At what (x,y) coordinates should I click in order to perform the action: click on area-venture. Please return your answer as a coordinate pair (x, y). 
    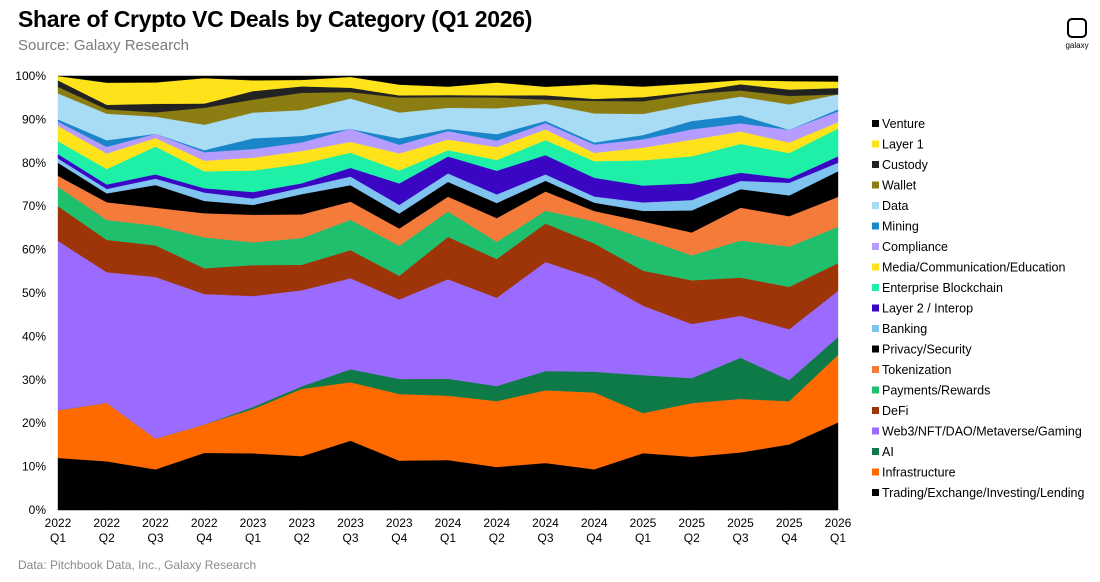
    Looking at the image, I should click on (448, 81).